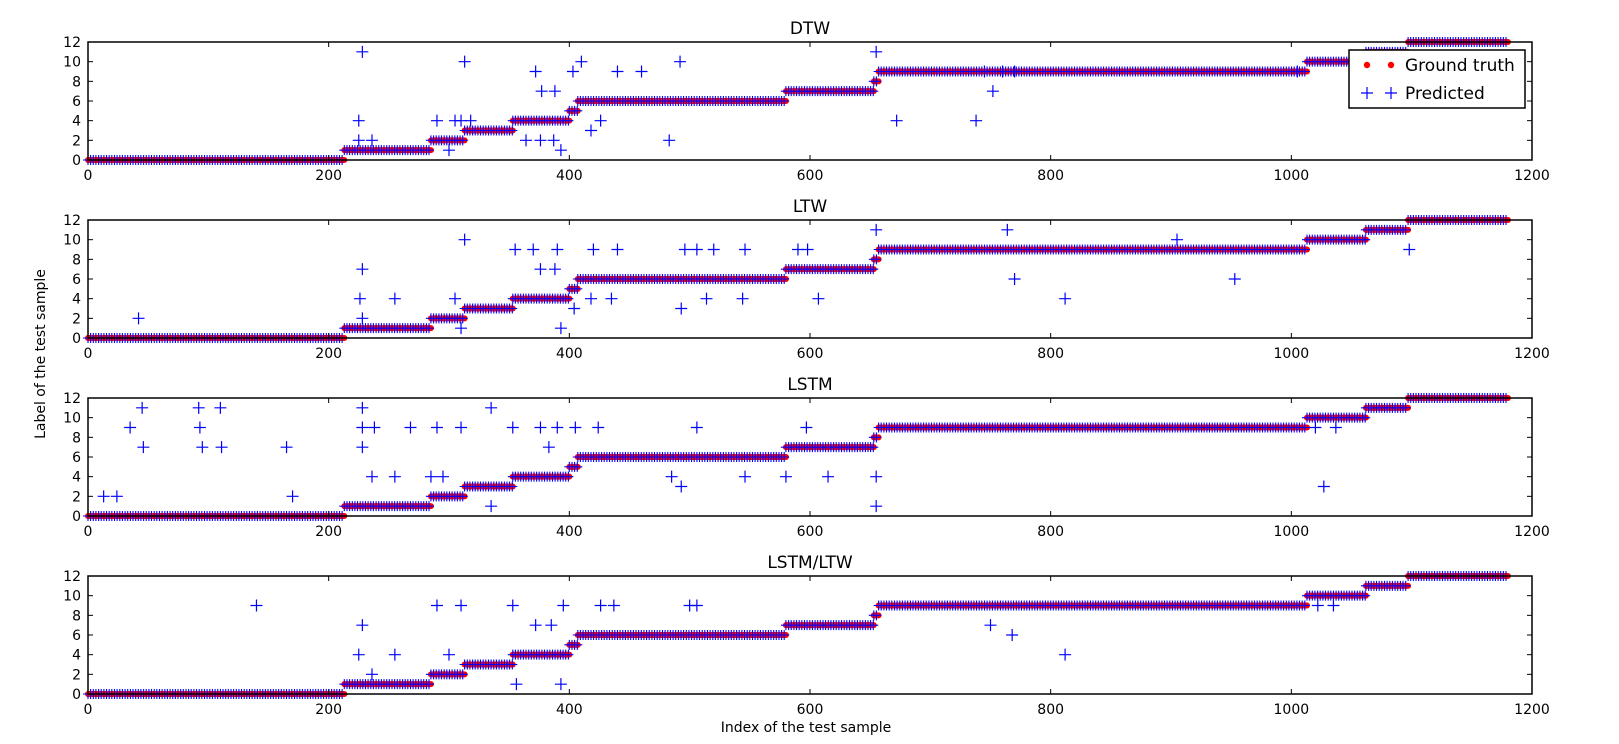 The width and height of the screenshot is (1619, 744). Describe the element at coordinates (76, 695) in the screenshot. I see `y-tick-label: 0` at that location.